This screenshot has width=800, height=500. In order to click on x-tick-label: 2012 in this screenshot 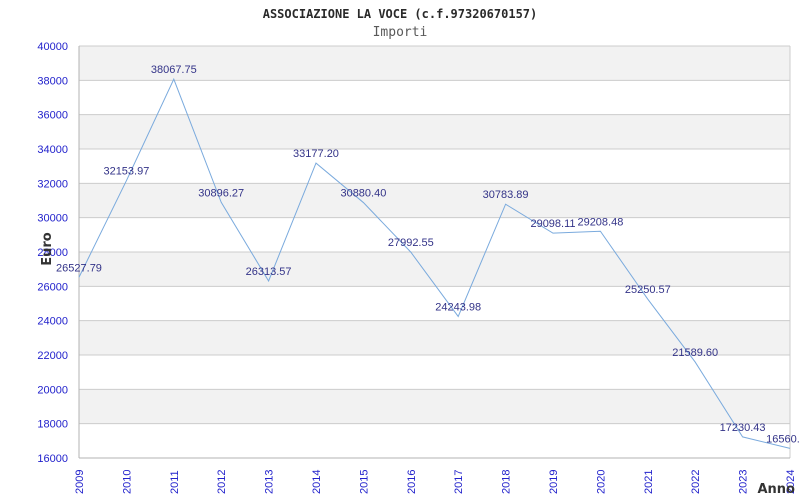, I will do `click(222, 482)`.